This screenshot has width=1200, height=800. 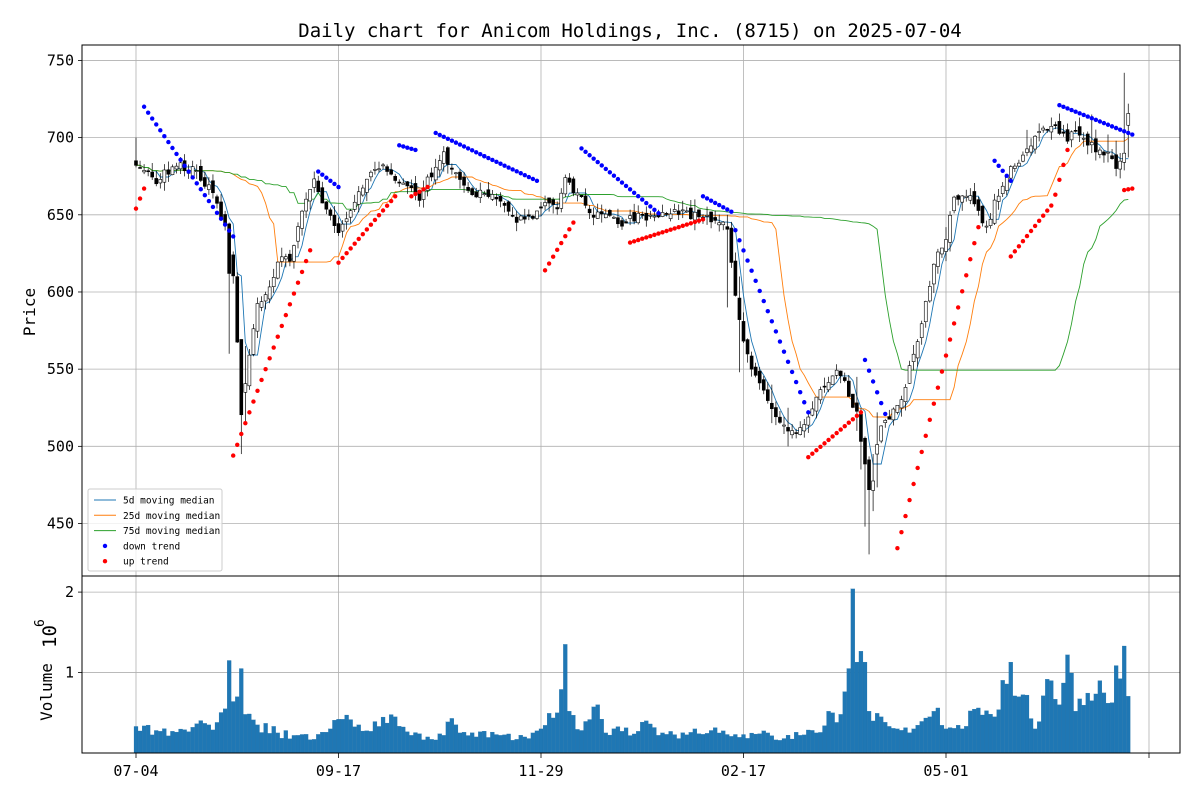 What do you see at coordinates (146, 562) in the screenshot?
I see `legend-entry-label: up trend` at bounding box center [146, 562].